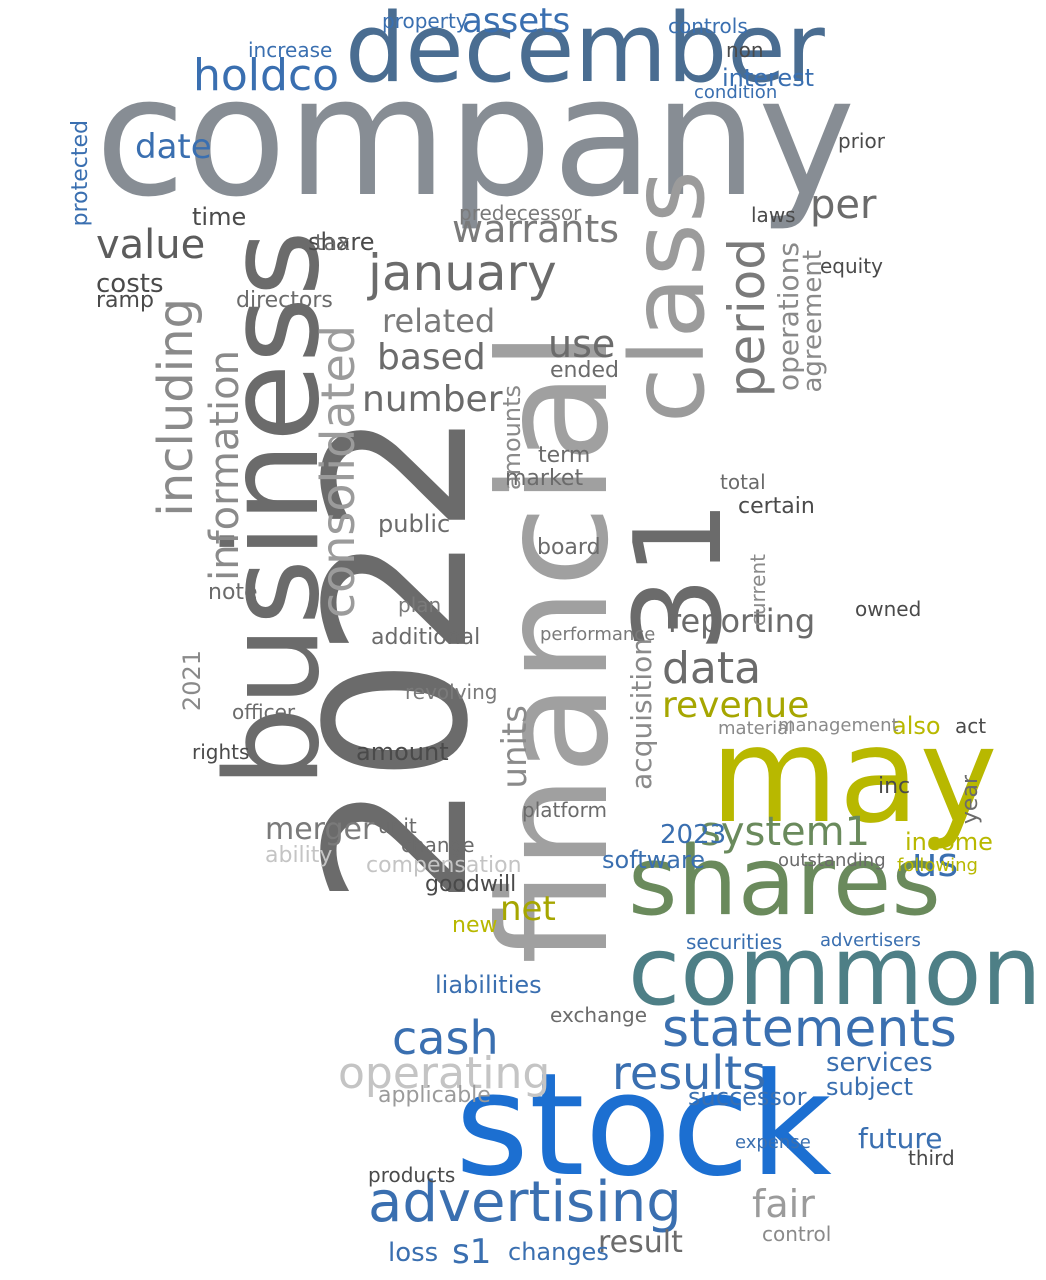 Image resolution: width=1046 pixels, height=1280 pixels. What do you see at coordinates (937, 865) in the screenshot?
I see `cloud-word-following: following` at bounding box center [937, 865].